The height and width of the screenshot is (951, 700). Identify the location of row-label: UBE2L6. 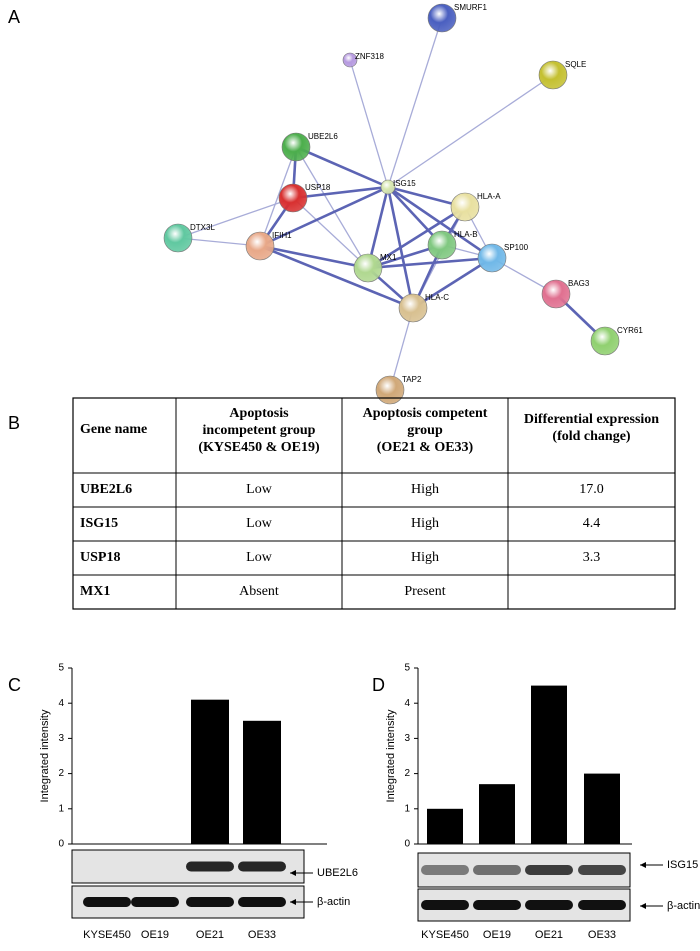
(106, 489).